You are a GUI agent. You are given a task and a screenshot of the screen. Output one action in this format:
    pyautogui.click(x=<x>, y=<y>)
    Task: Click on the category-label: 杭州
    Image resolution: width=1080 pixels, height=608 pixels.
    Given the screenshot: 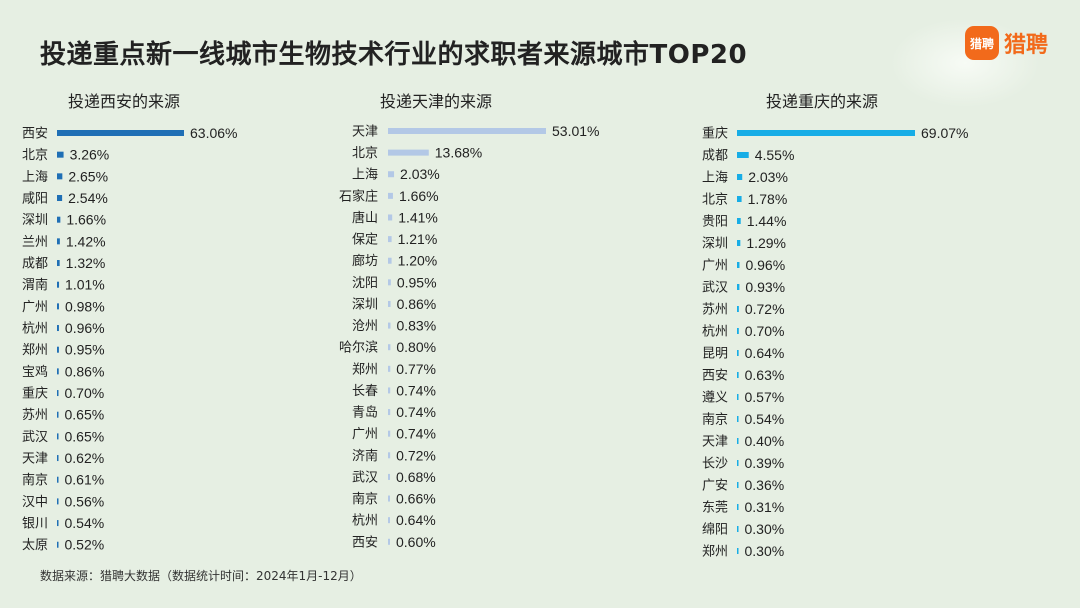 What is the action you would take?
    pyautogui.click(x=35, y=329)
    